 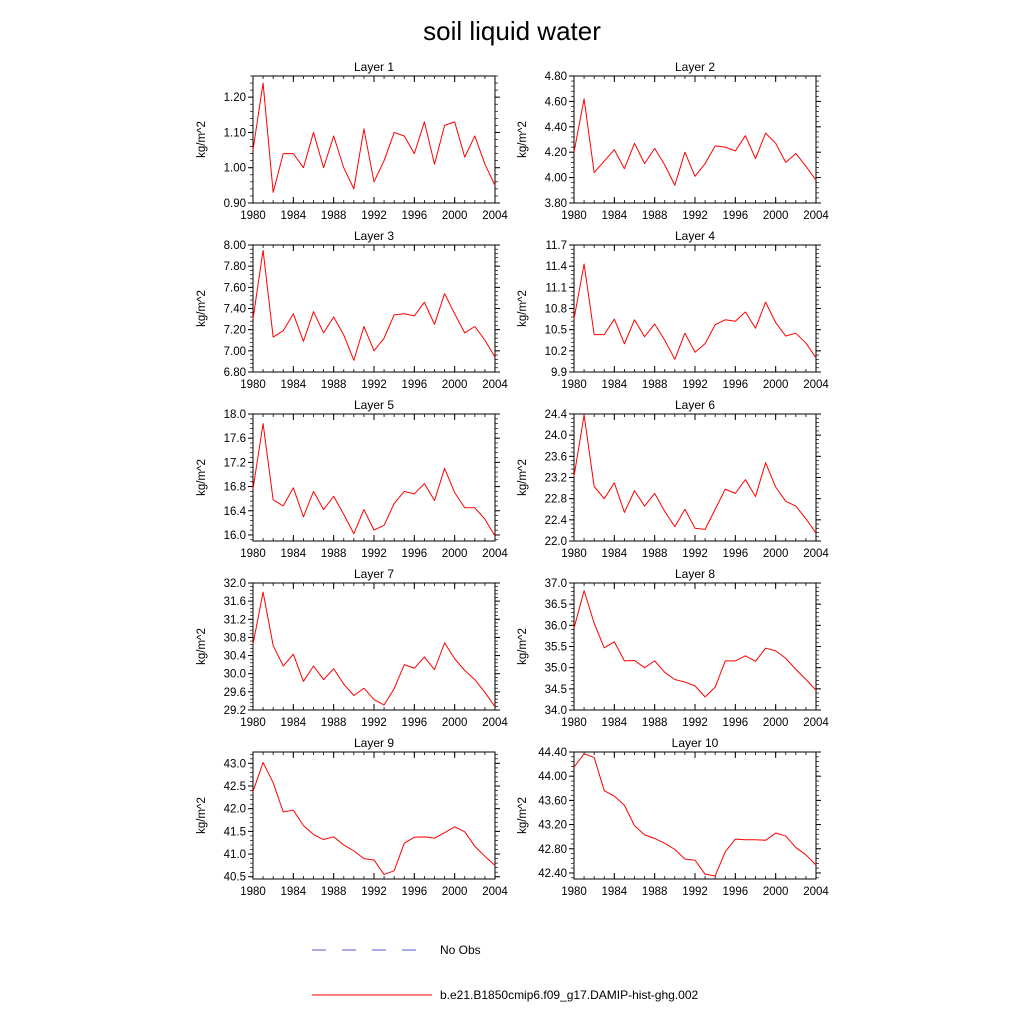 What do you see at coordinates (235, 536) in the screenshot?
I see `y-tick-label: 16.0` at bounding box center [235, 536].